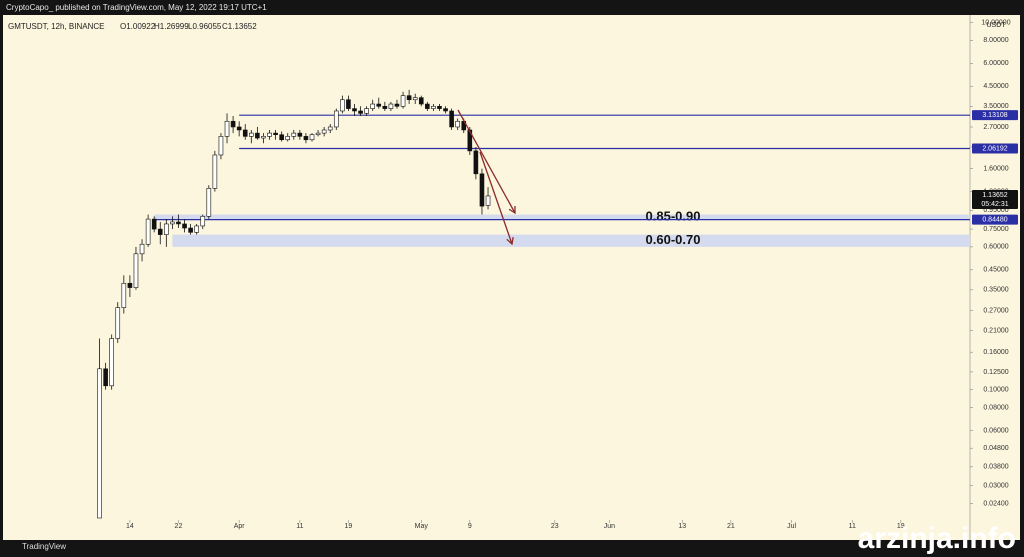 The image size is (1024, 557). I want to click on y-tick-label: 0.60000, so click(995, 247).